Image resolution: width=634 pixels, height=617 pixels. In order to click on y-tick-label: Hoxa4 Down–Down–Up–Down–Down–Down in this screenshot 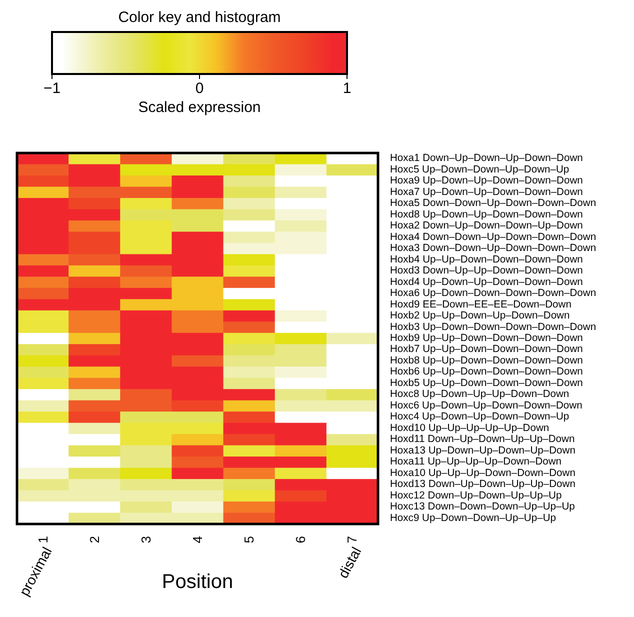, I will do `click(493, 237)`.